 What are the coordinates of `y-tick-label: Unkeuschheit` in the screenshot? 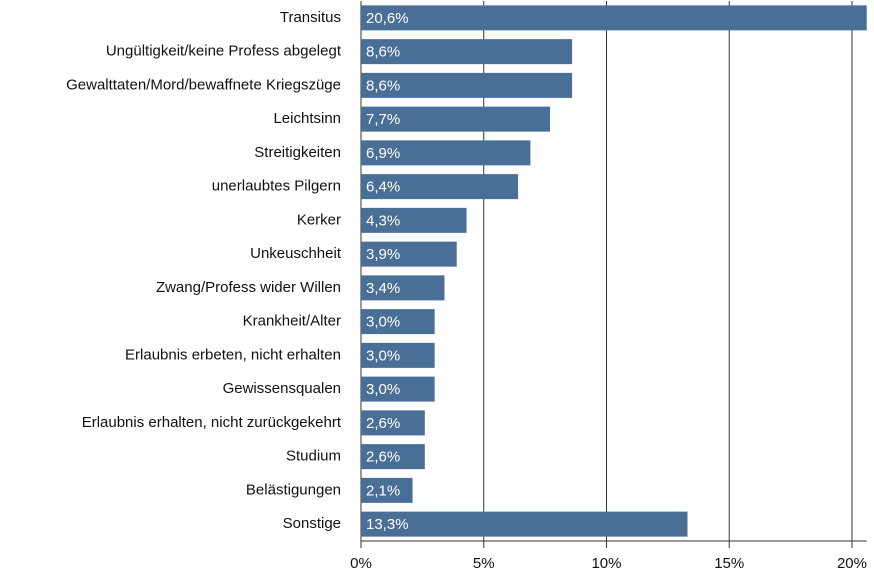 It's located at (296, 253).